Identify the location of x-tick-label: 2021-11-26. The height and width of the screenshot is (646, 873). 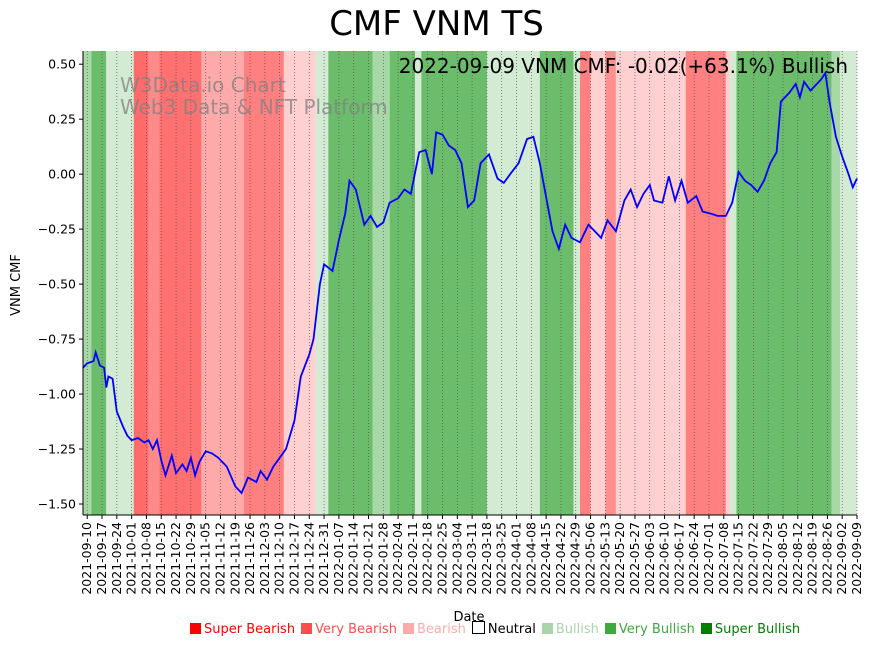
(249, 558).